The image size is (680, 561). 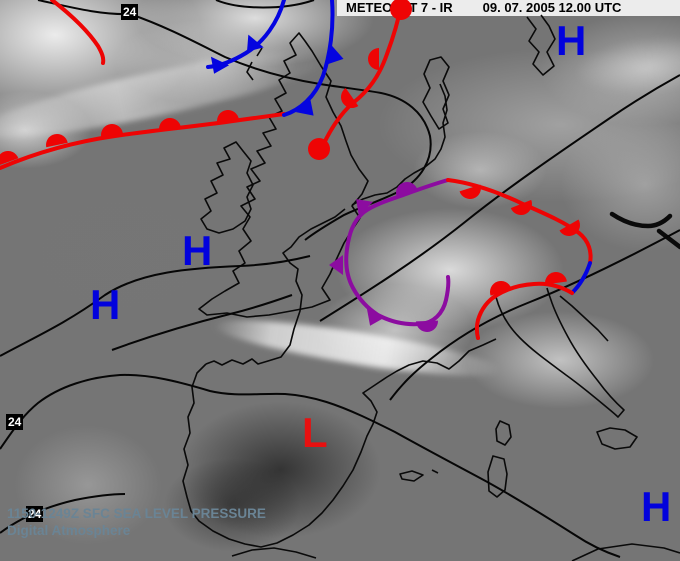 I want to click on credit-line-product: 1150-1249Z SFC SEA LEVEL PRESSURE, so click(x=136, y=513).